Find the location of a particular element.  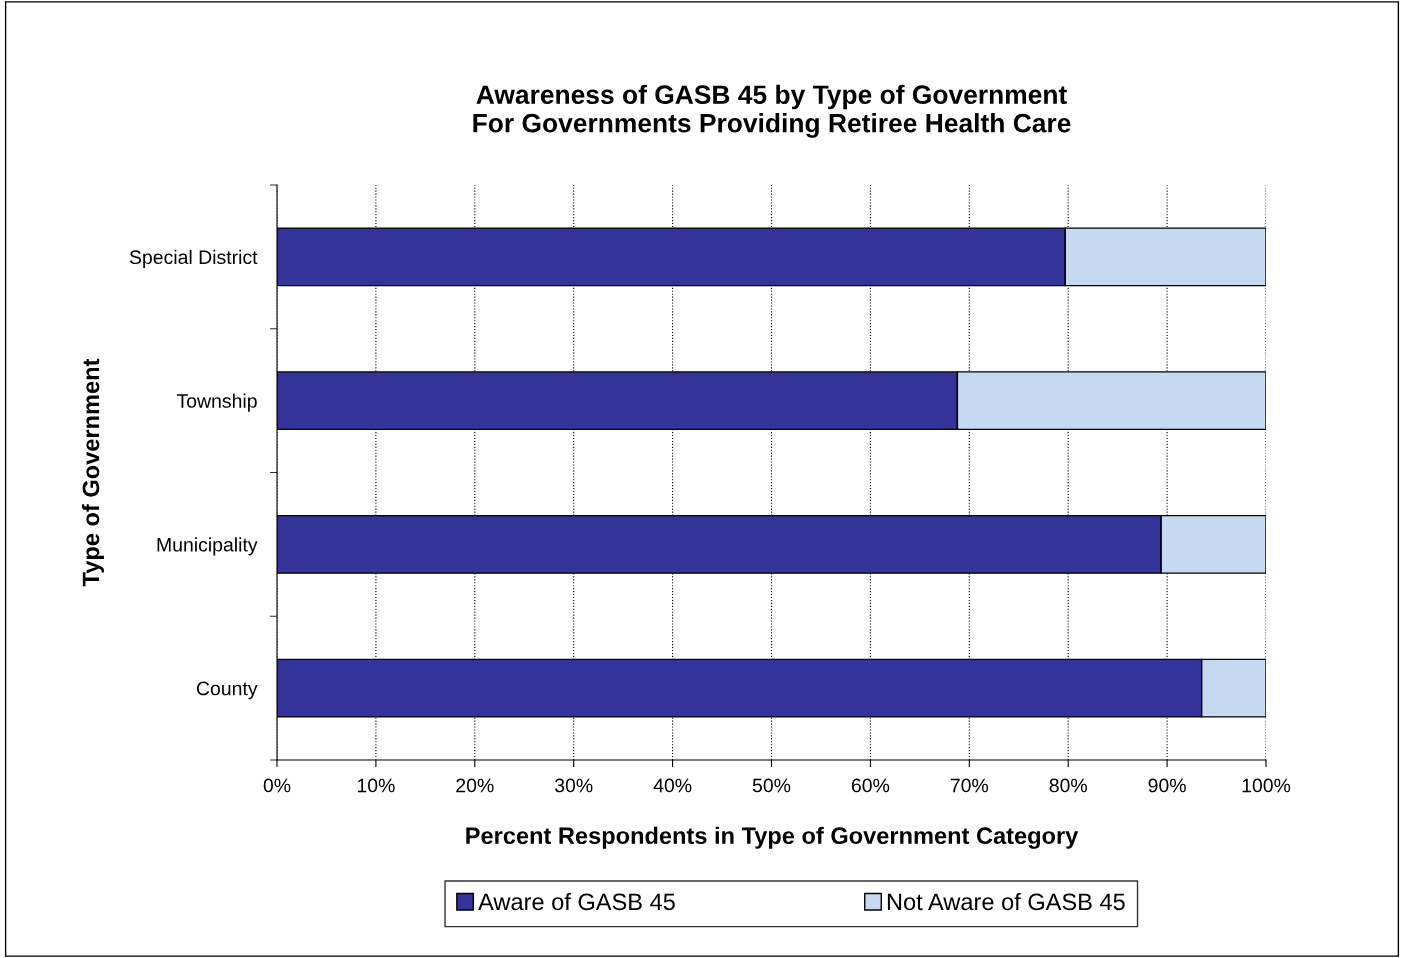

x-tick-label: 60% is located at coordinates (870, 785).